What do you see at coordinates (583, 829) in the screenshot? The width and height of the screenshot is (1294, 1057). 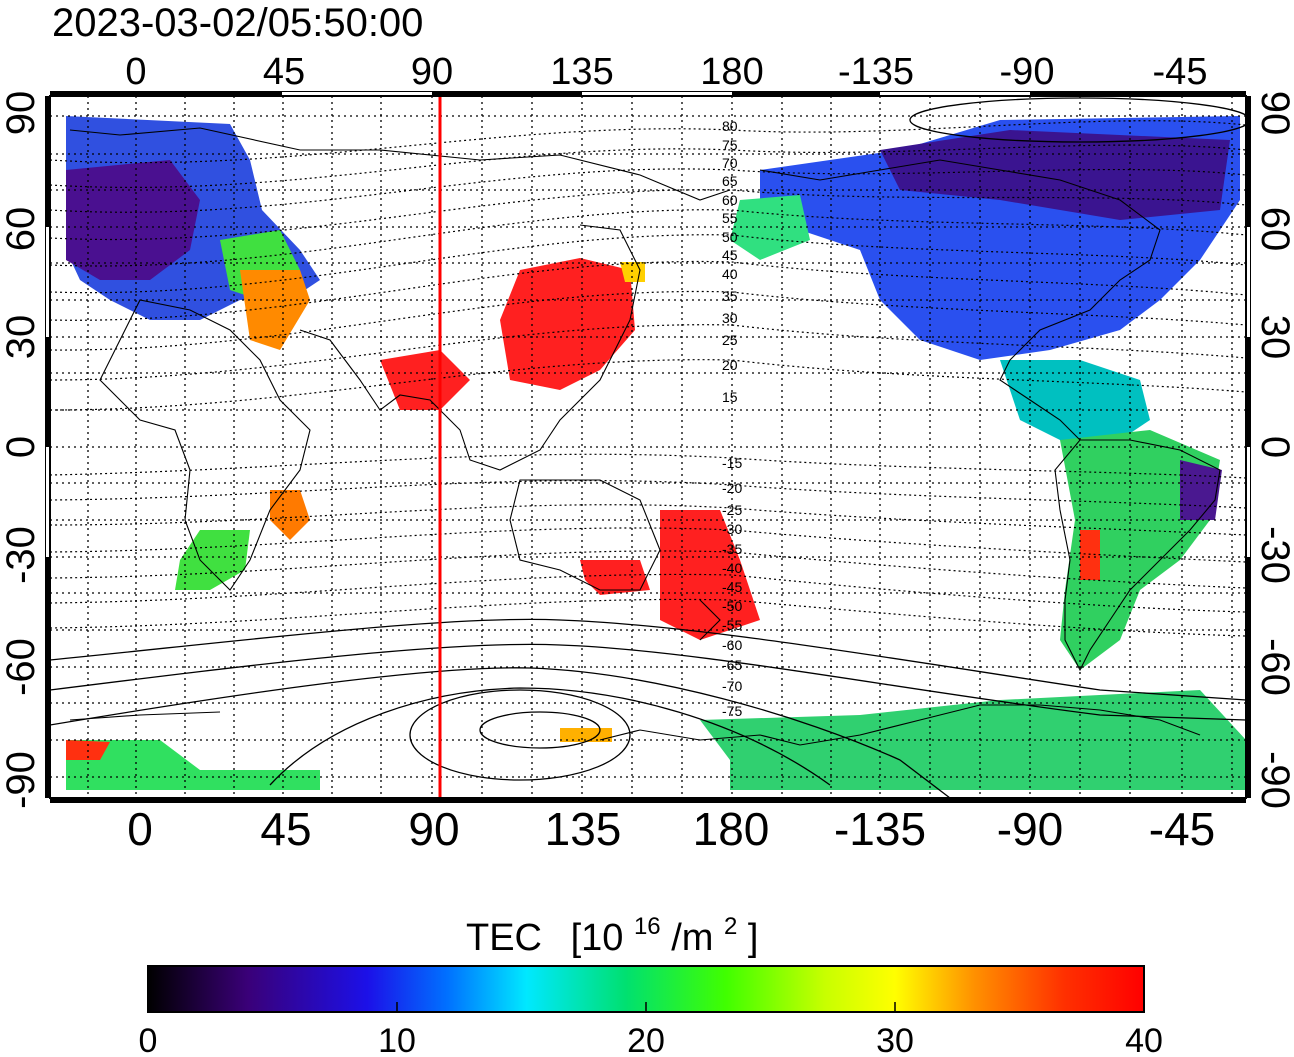 I see `bottom-lon-label: 135` at bounding box center [583, 829].